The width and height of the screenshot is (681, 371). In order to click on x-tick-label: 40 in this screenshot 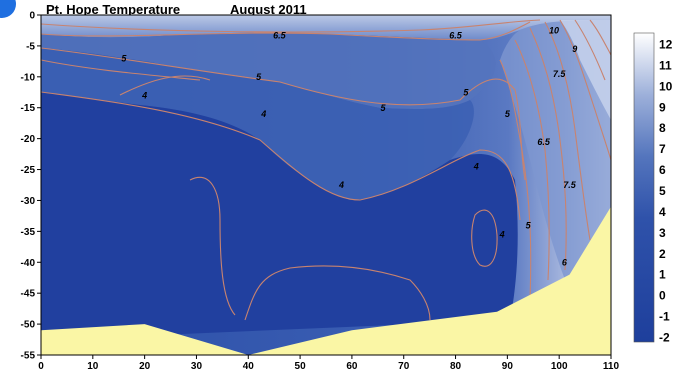, I will do `click(249, 366)`.